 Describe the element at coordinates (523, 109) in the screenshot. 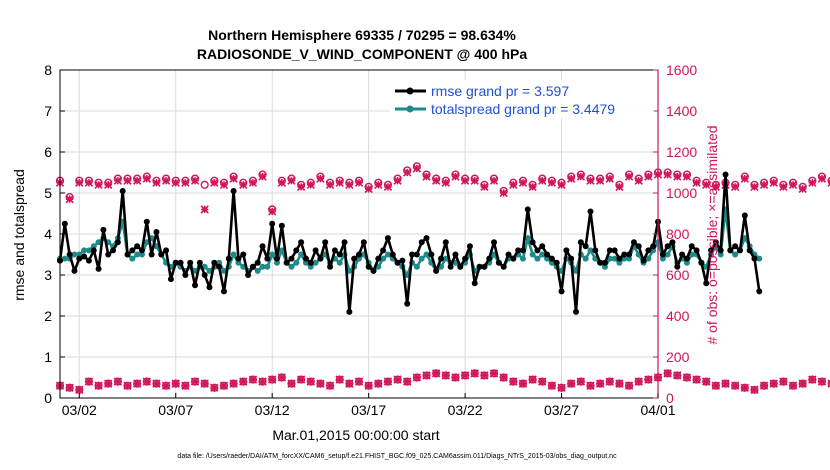

I see `legend-spread-label: totalspread grand pr = 3.4479` at that location.